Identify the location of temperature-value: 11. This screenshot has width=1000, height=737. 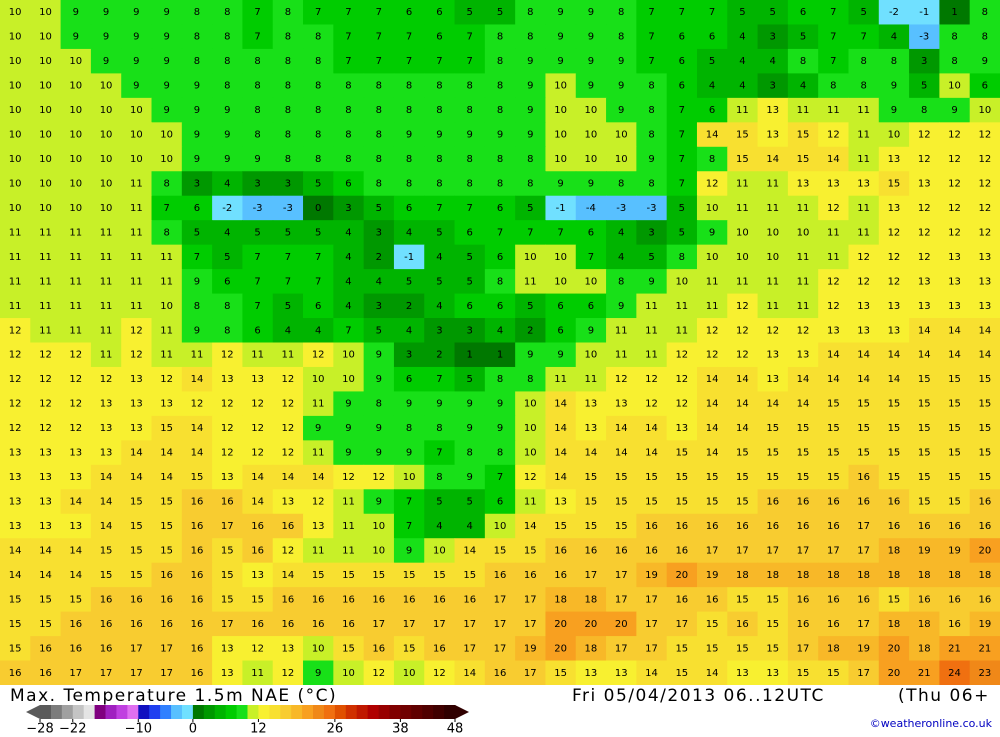
(318, 453).